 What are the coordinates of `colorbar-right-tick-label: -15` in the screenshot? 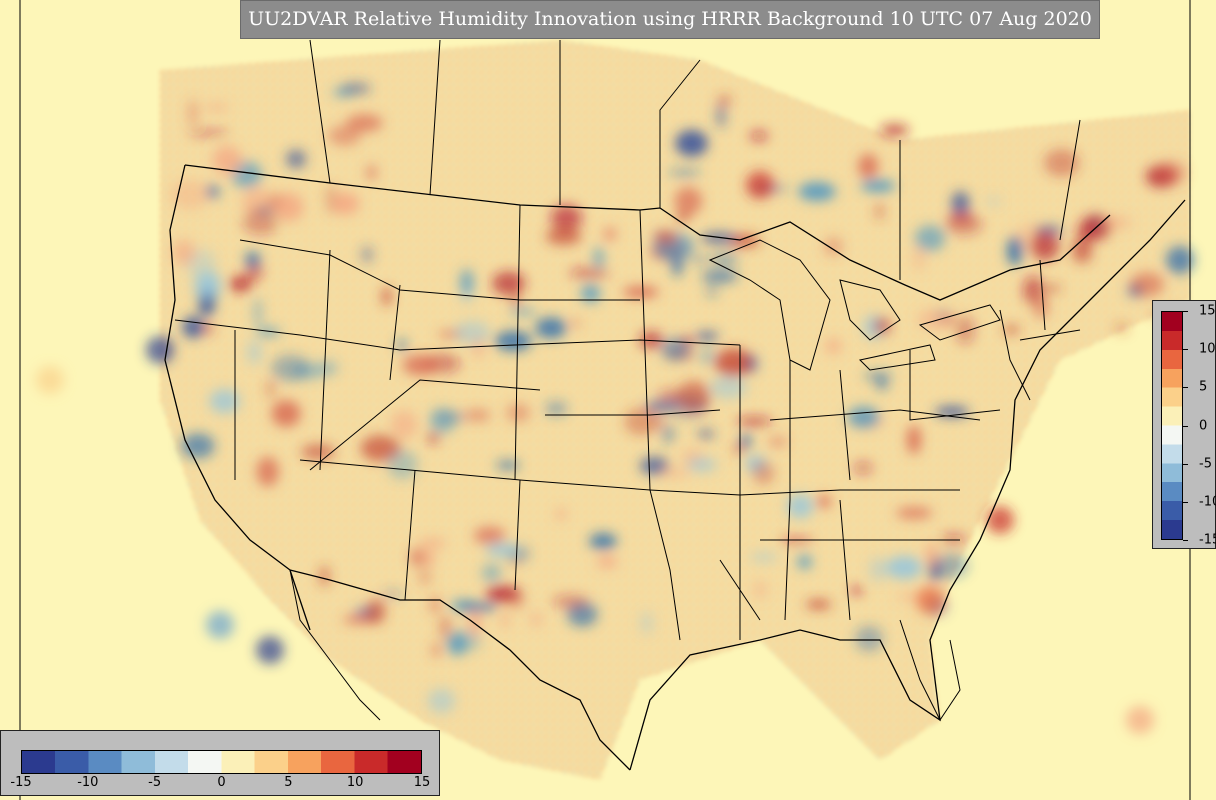 It's located at (1207, 540).